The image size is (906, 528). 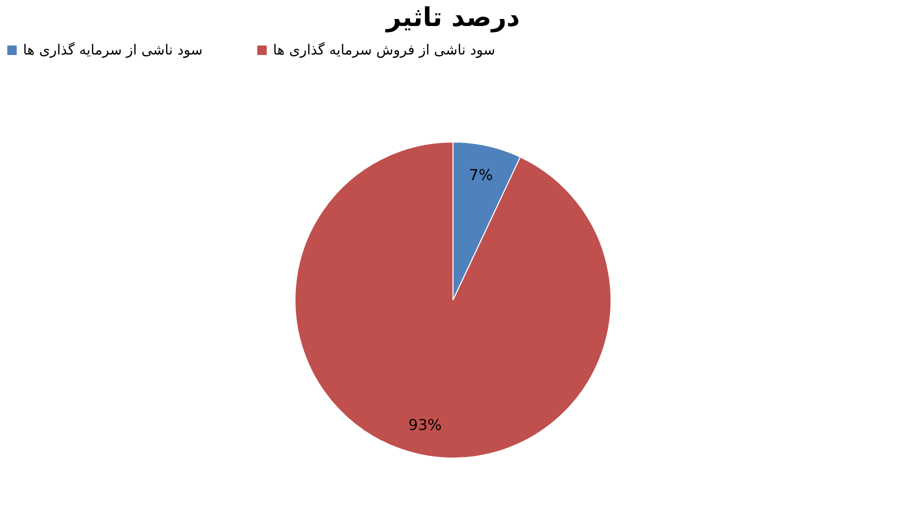 What do you see at coordinates (452, 18) in the screenshot?
I see `chart-title: درصد تاثیر` at bounding box center [452, 18].